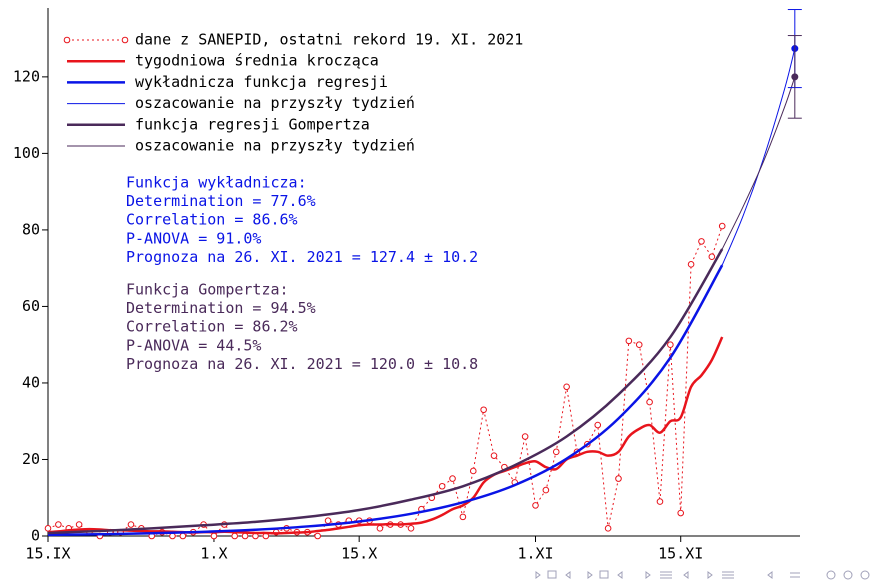 The width and height of the screenshot is (875, 582). Describe the element at coordinates (193, 238) in the screenshot. I see `annotation-text: P-ANOVA = 91.0%` at that location.